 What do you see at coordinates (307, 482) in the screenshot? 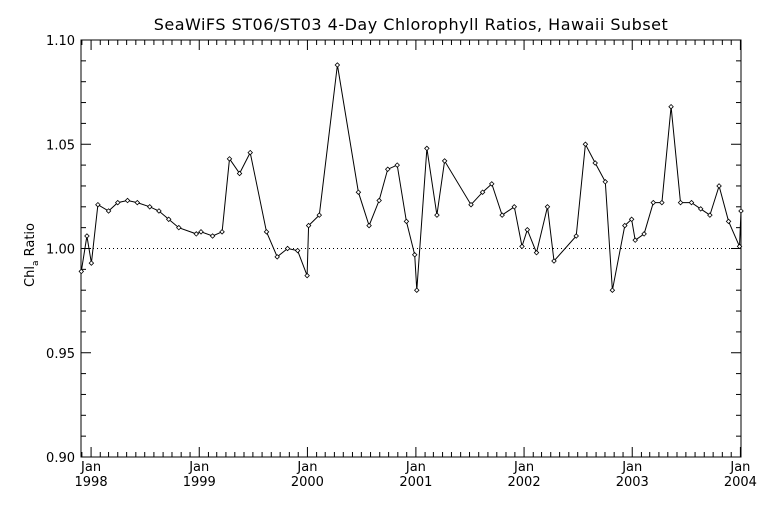
I see `x-tick-label-year: 2000` at bounding box center [307, 482].